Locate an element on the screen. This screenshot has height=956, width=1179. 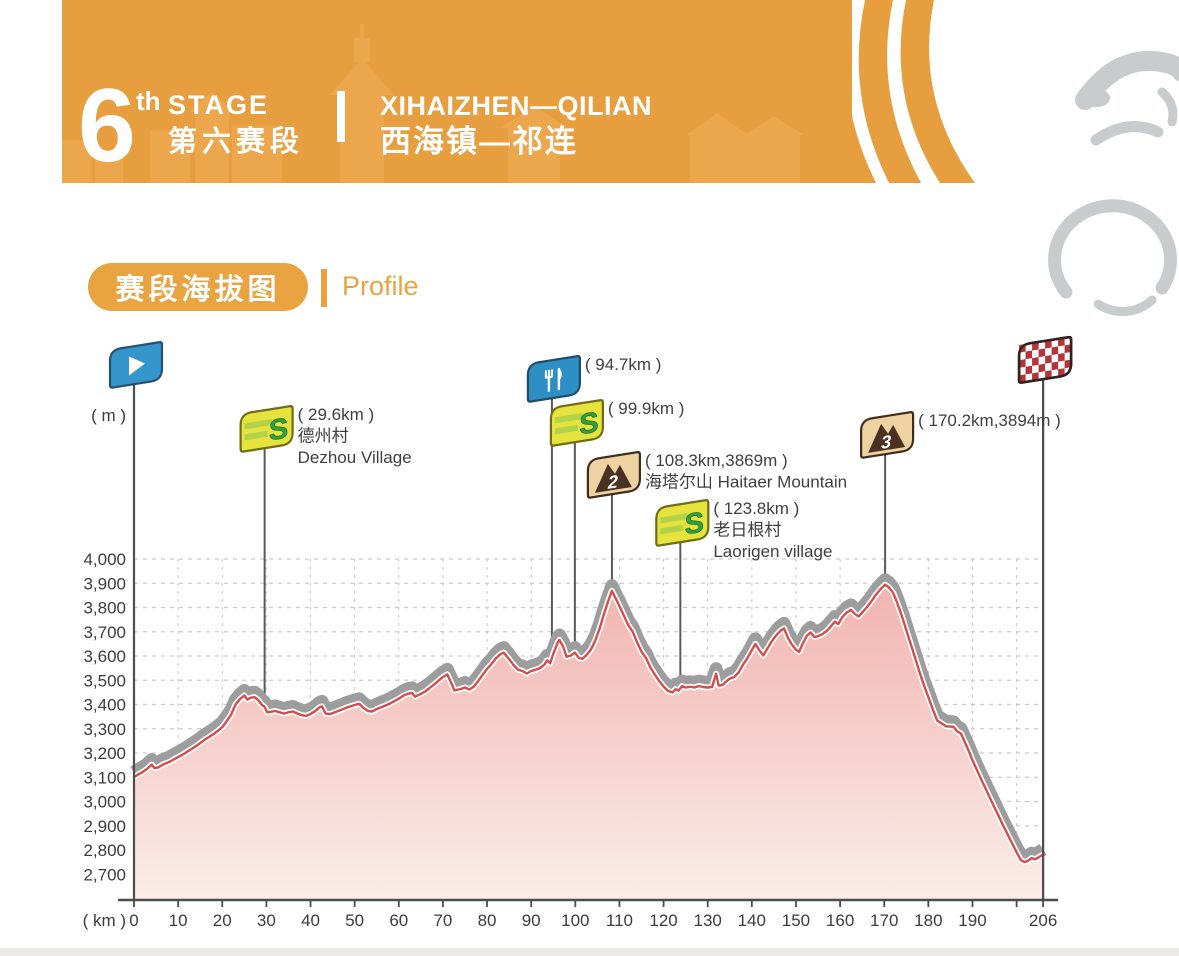
y-tick-label: 3,000 is located at coordinates (104, 802).